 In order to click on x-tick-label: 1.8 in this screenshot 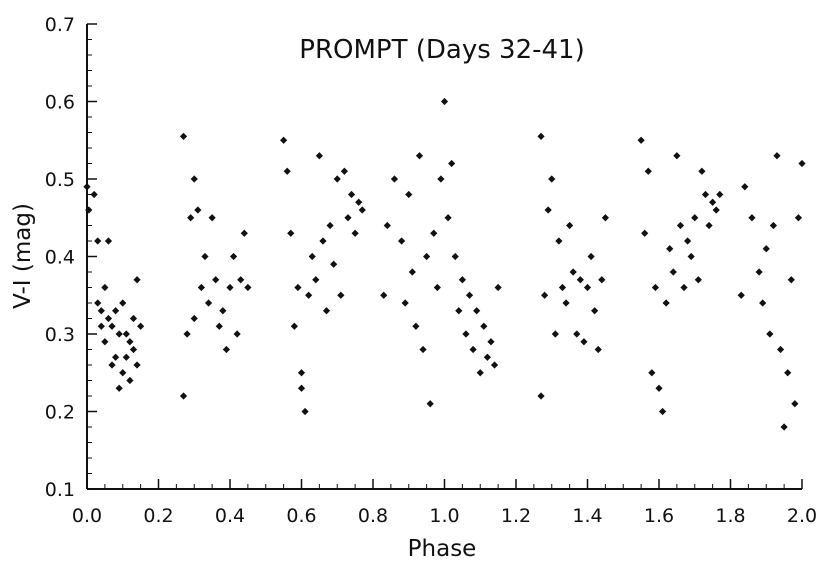, I will do `click(730, 516)`.